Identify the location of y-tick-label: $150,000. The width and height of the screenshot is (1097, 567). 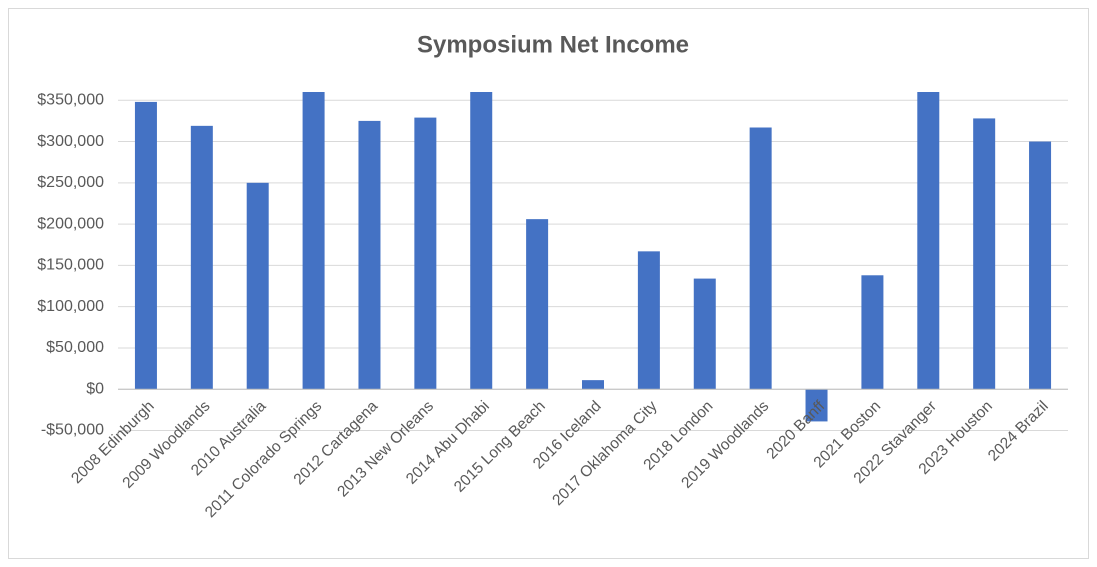
(70, 265).